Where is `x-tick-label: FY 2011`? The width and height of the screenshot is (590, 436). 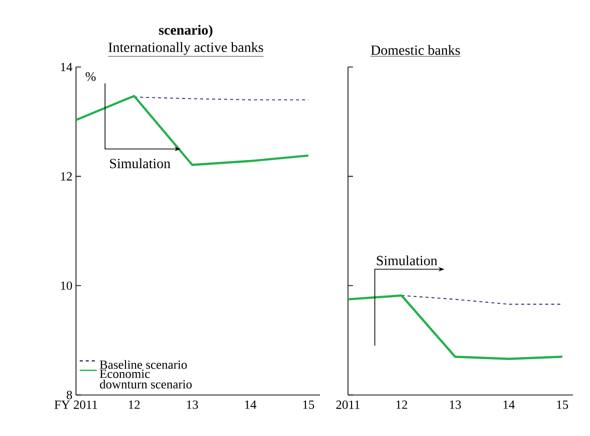
x-tick-label: FY 2011 is located at coordinates (76, 404).